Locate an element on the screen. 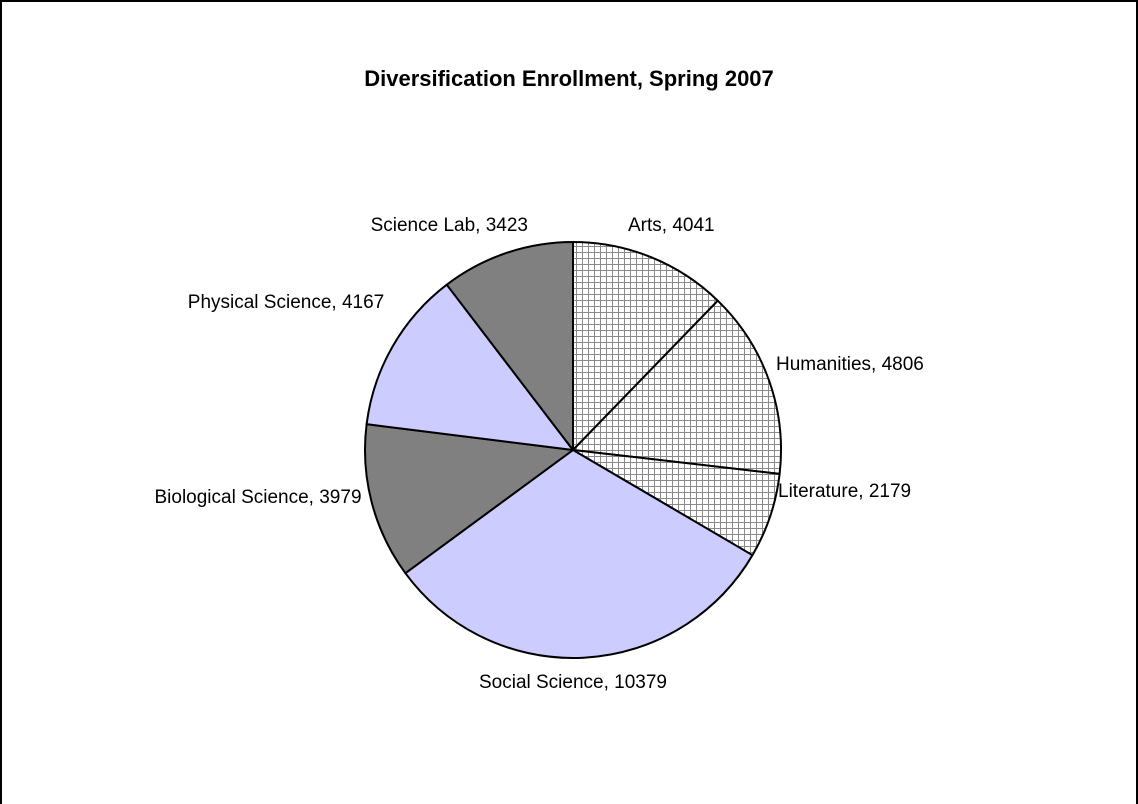  chart-title: Diversification Enrollment, Spring 2007 is located at coordinates (569, 78).